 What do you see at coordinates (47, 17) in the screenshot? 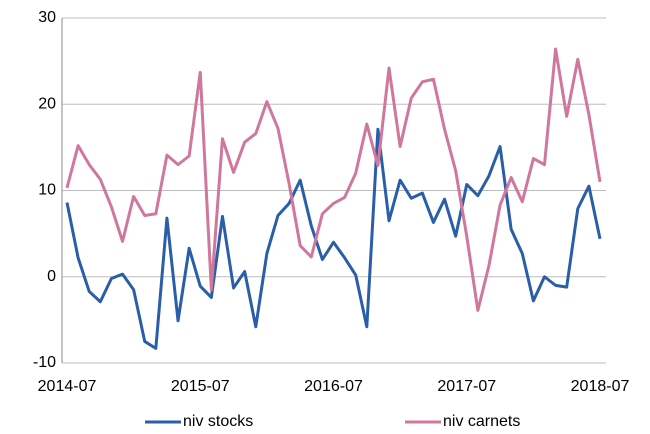
I see `y-tick-label: 30` at bounding box center [47, 17].